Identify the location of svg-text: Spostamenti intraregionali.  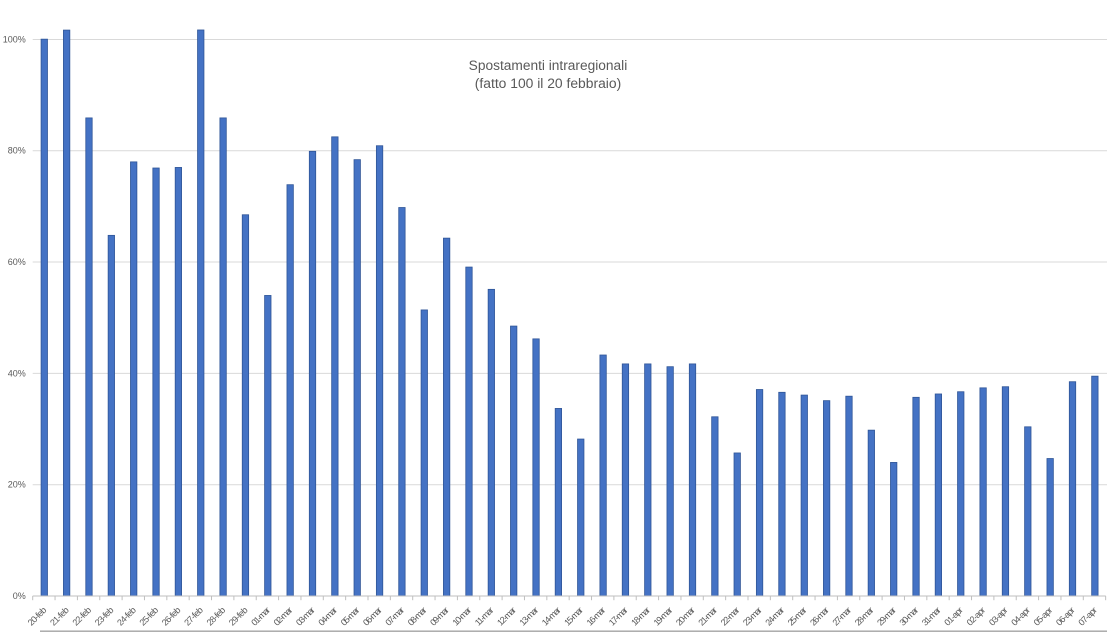
(548, 65).